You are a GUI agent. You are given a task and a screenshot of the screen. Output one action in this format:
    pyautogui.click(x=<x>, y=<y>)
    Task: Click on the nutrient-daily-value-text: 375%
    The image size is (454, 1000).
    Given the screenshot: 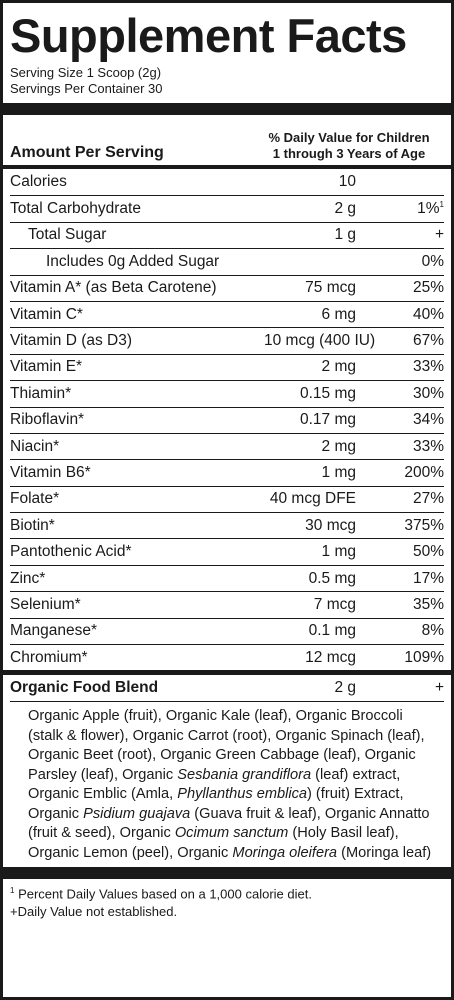 What is the action you would take?
    pyautogui.click(x=424, y=525)
    